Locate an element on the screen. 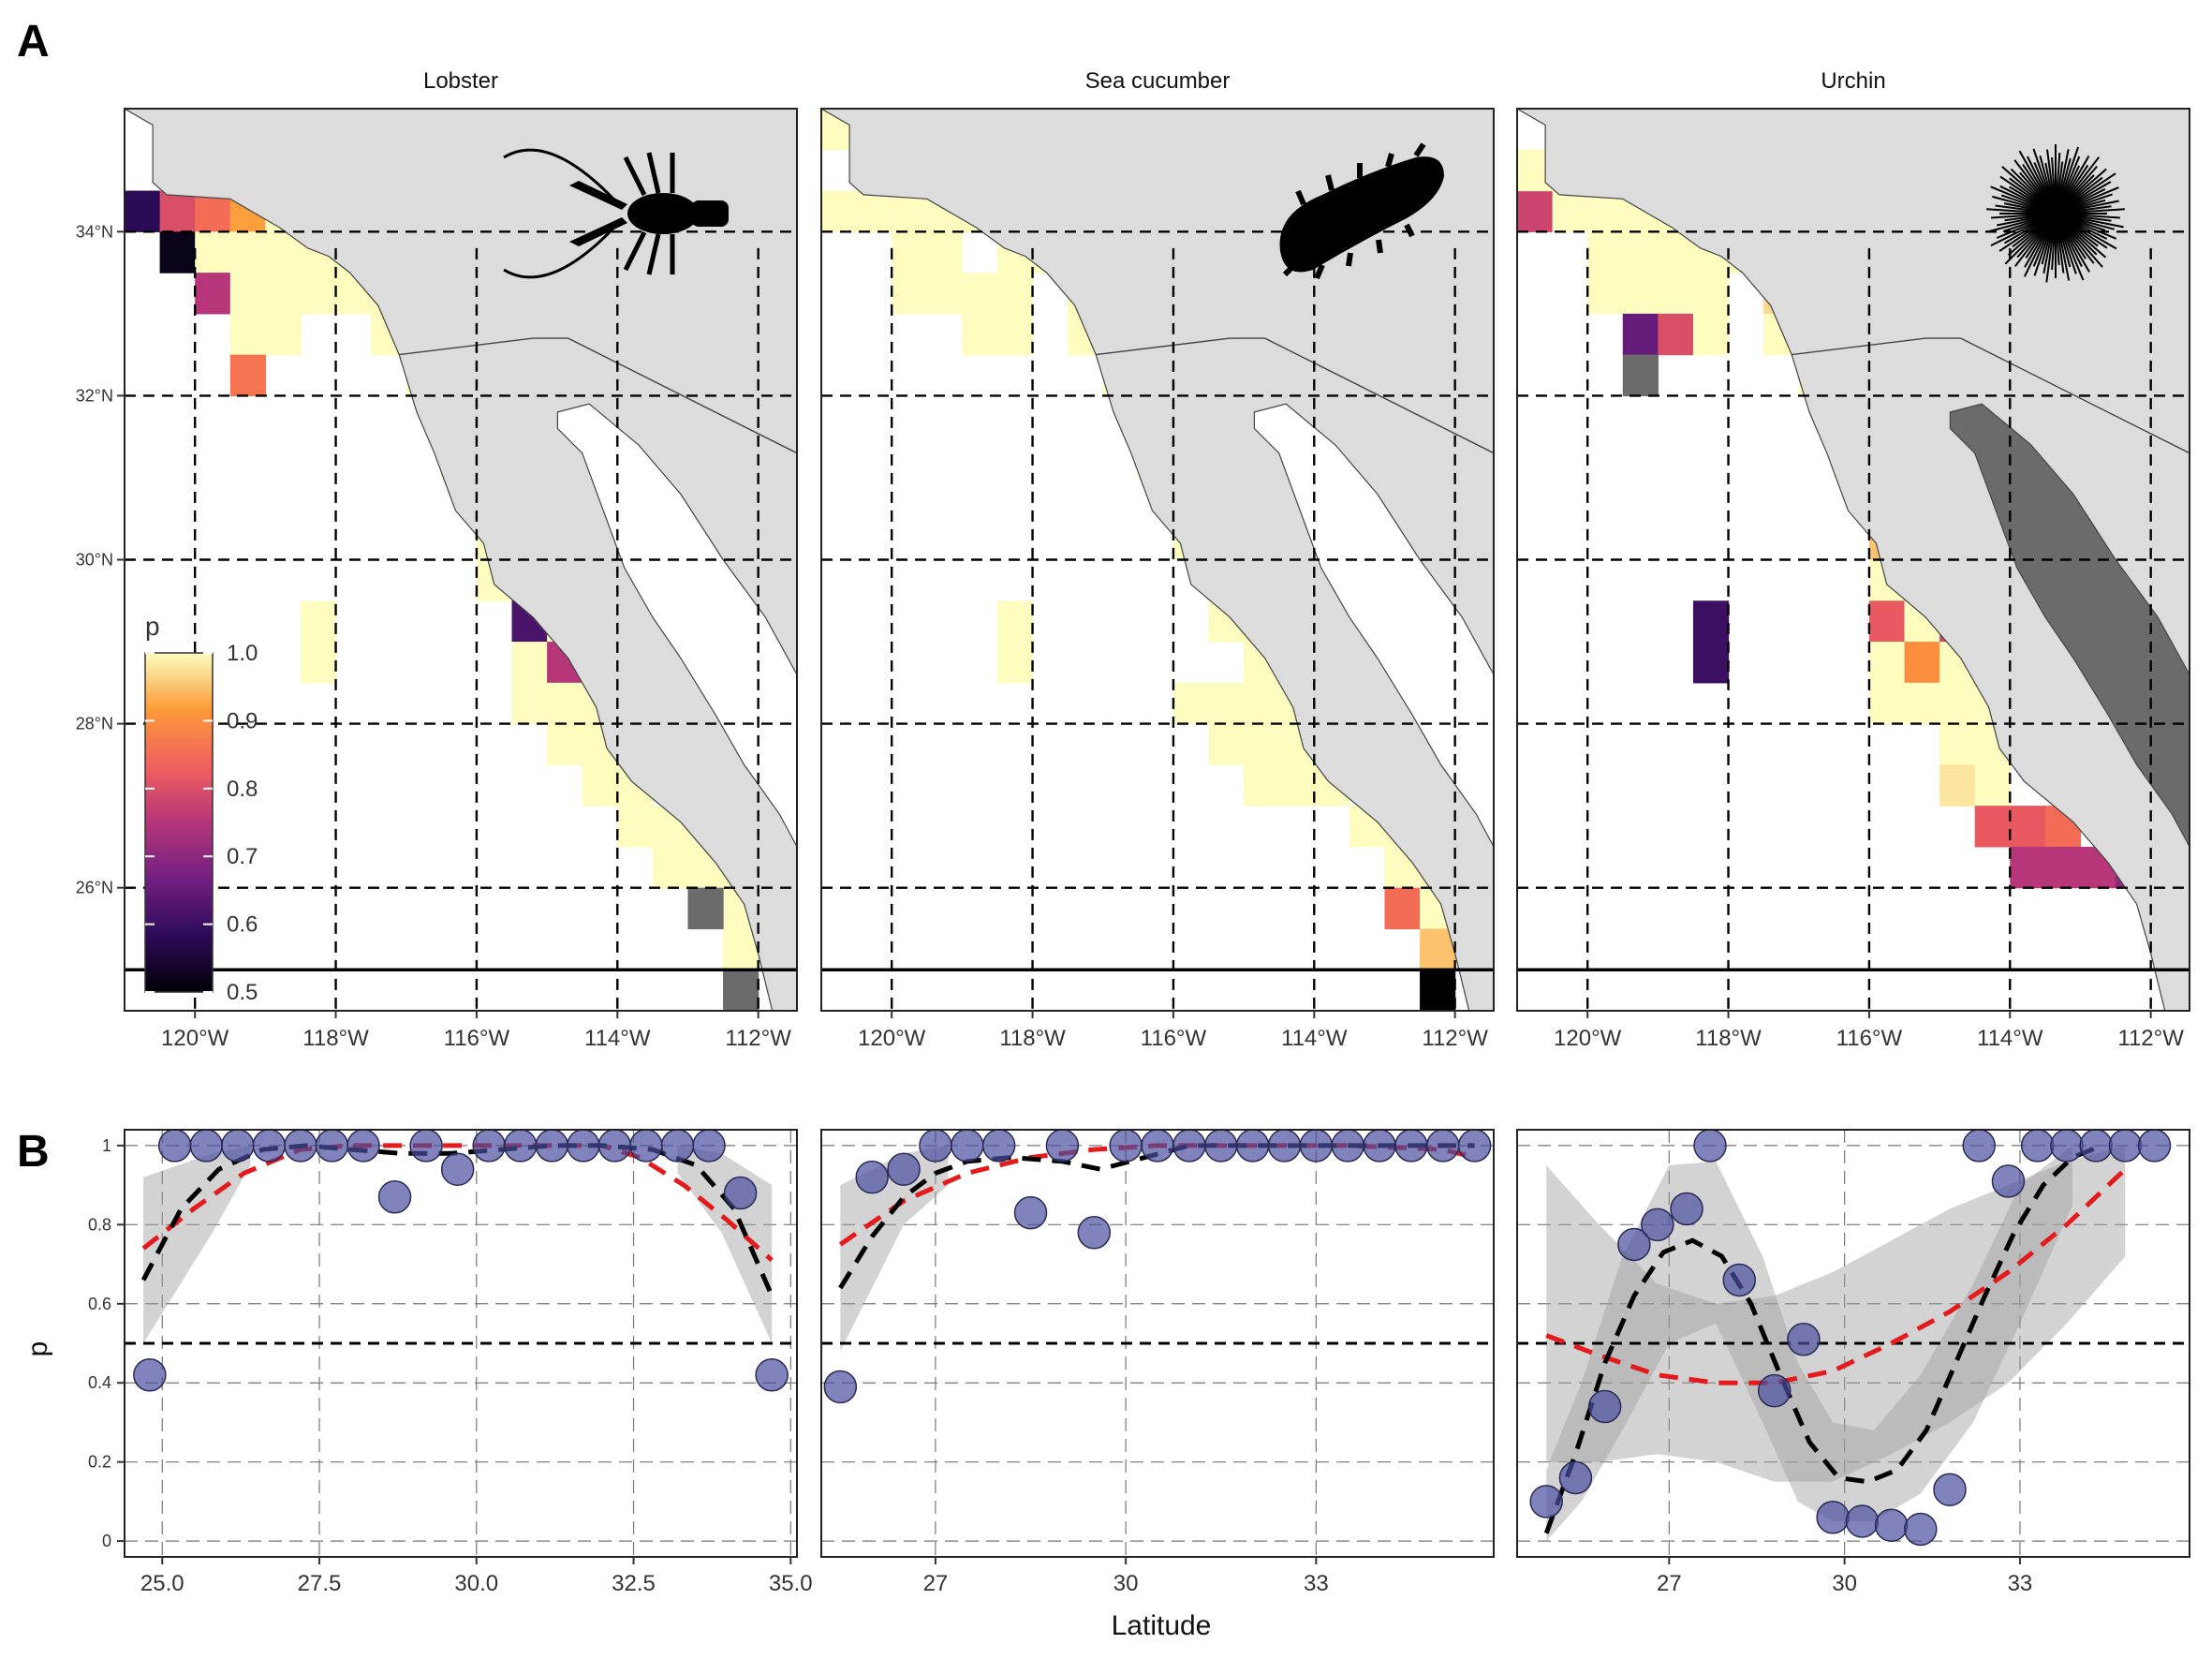  map-panel-title: Urchin is located at coordinates (1853, 81).